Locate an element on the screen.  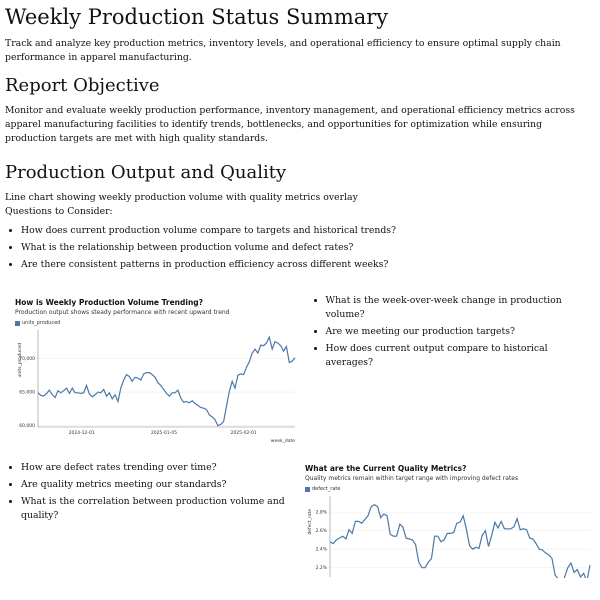
y-tick-label: 65,000 is located at coordinates (27, 393).